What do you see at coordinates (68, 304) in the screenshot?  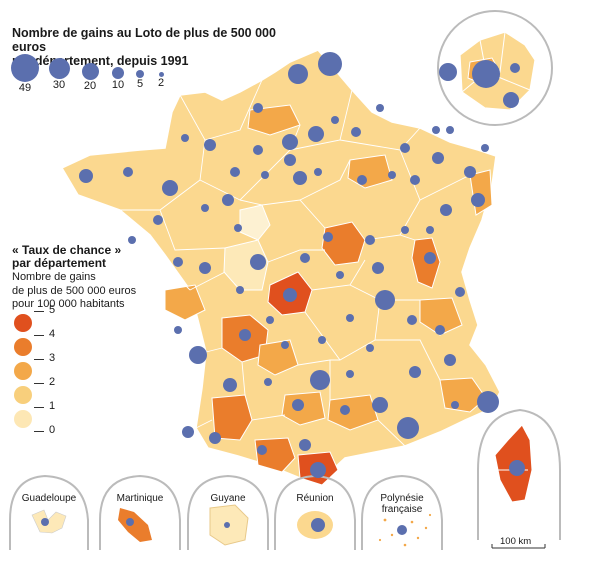 I see `rate-sub-line-3: pour 100 000 habitants` at bounding box center [68, 304].